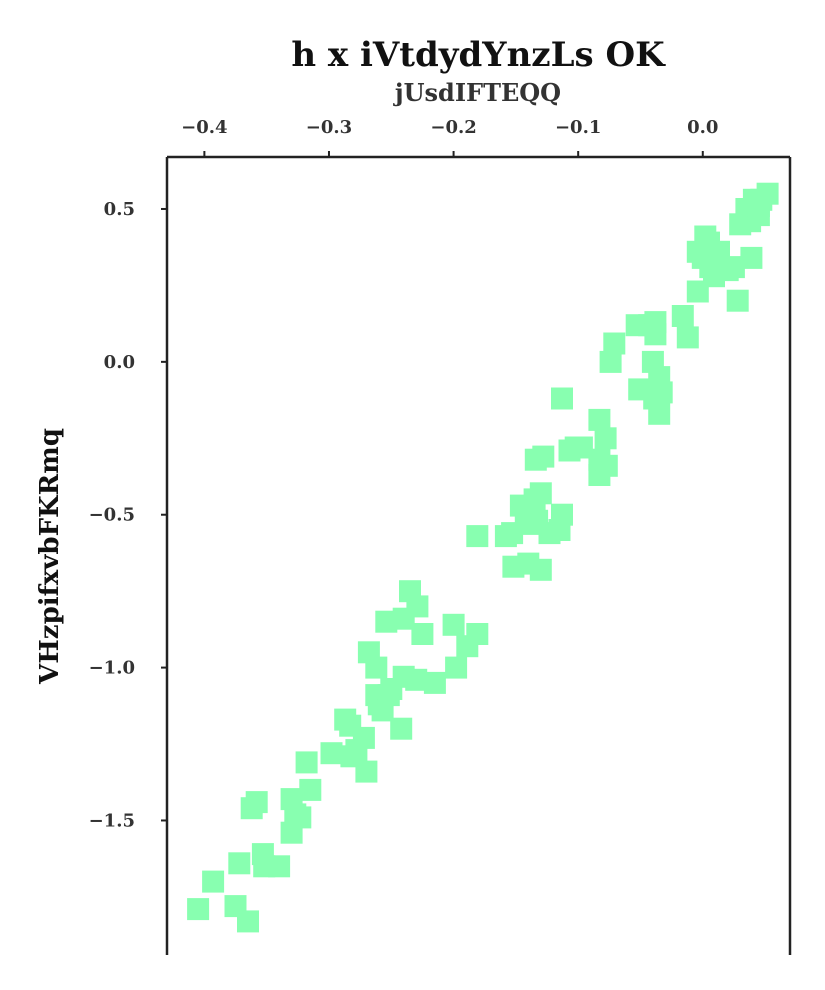  I want to click on x-axis-ticks: −0.4 −0.3 −0.2 −0.1 0.0, so click(449, 137).